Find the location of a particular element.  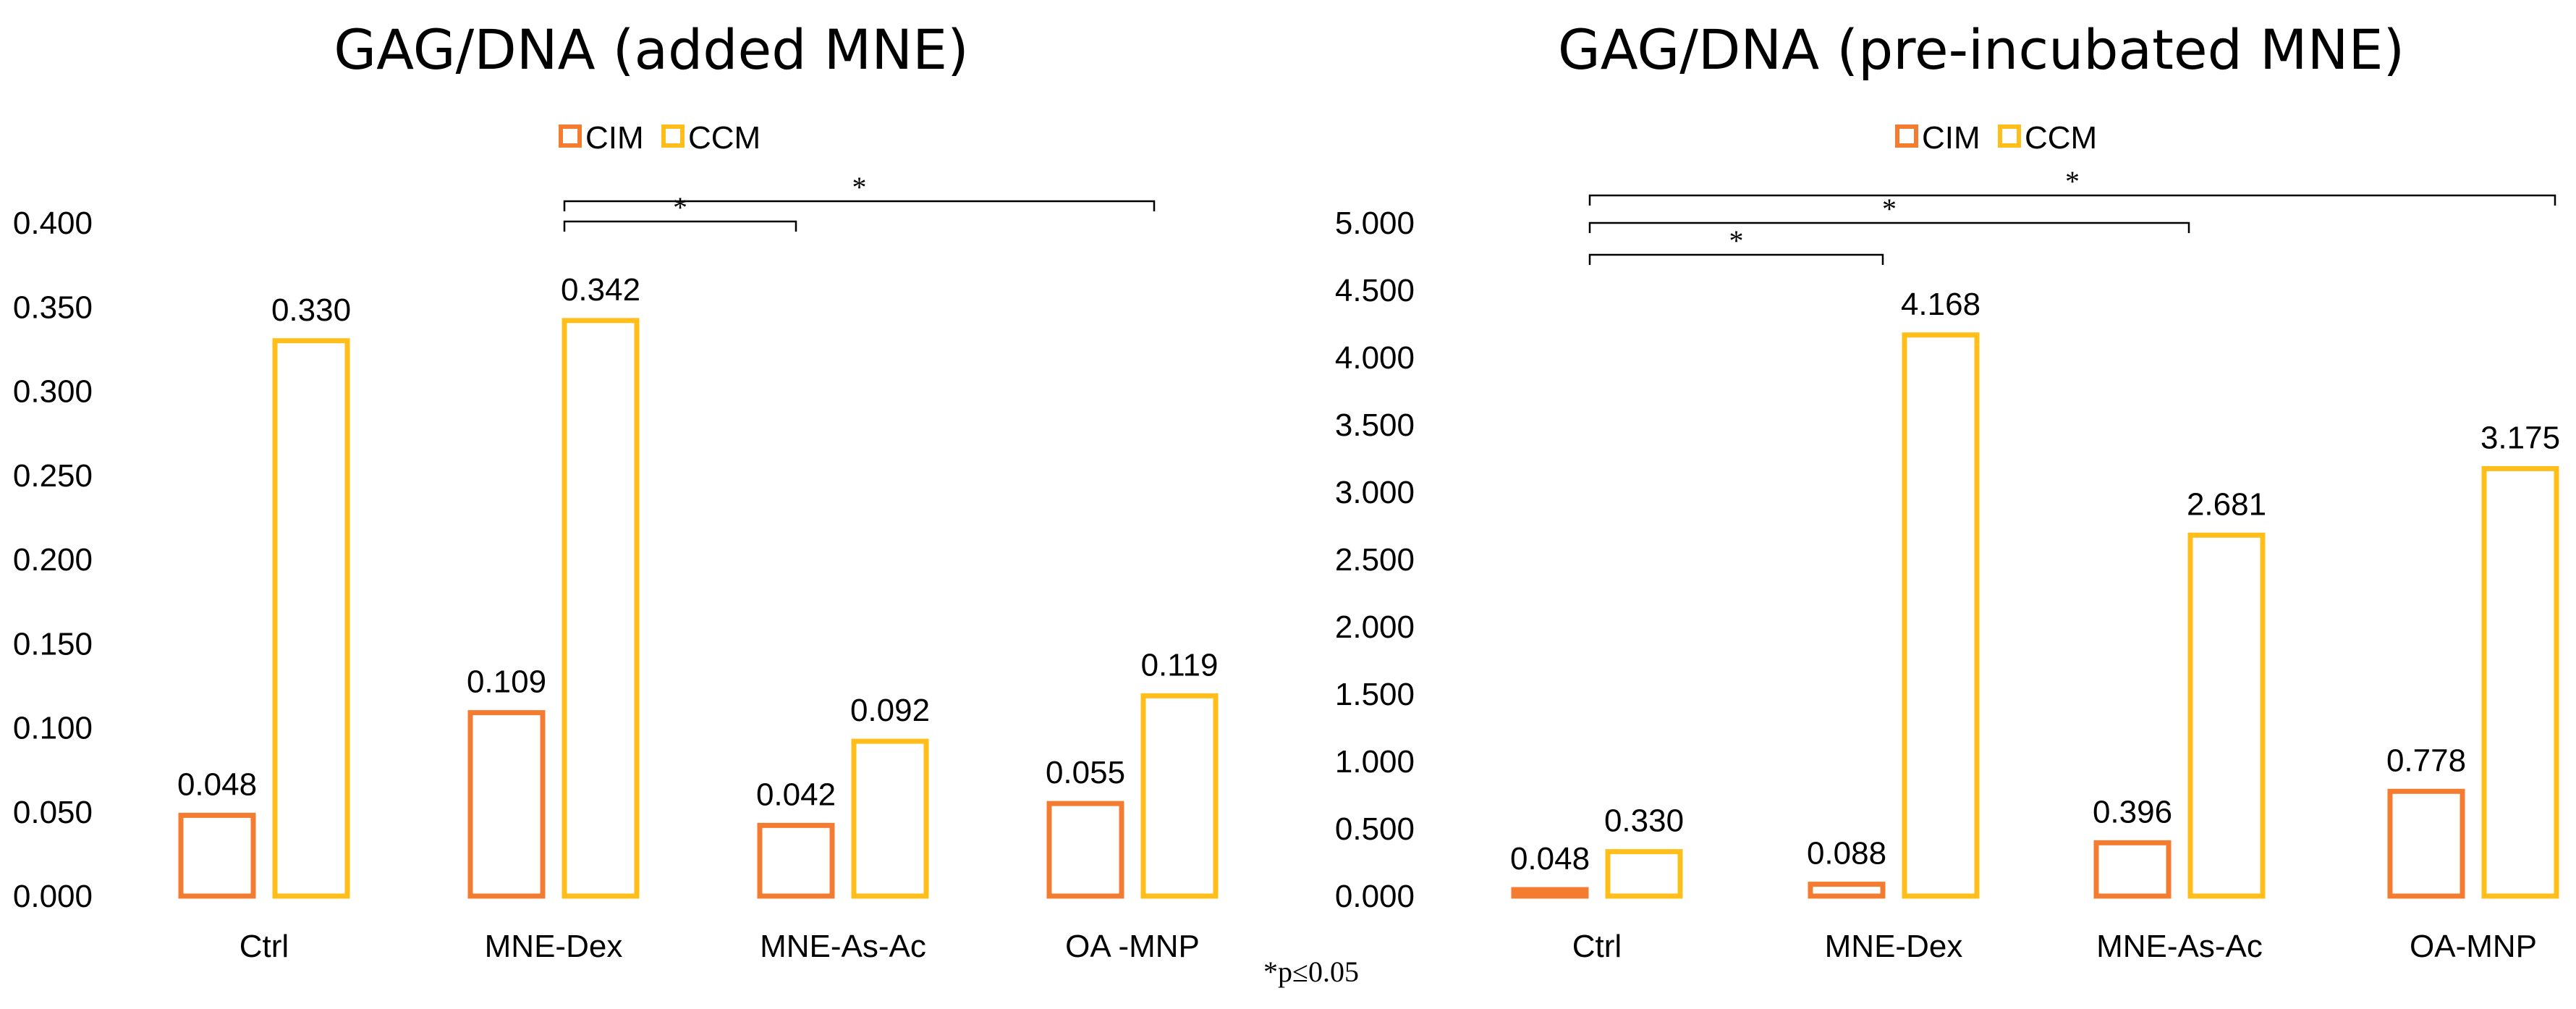

y-tick-label: 1.000 is located at coordinates (1375, 762).